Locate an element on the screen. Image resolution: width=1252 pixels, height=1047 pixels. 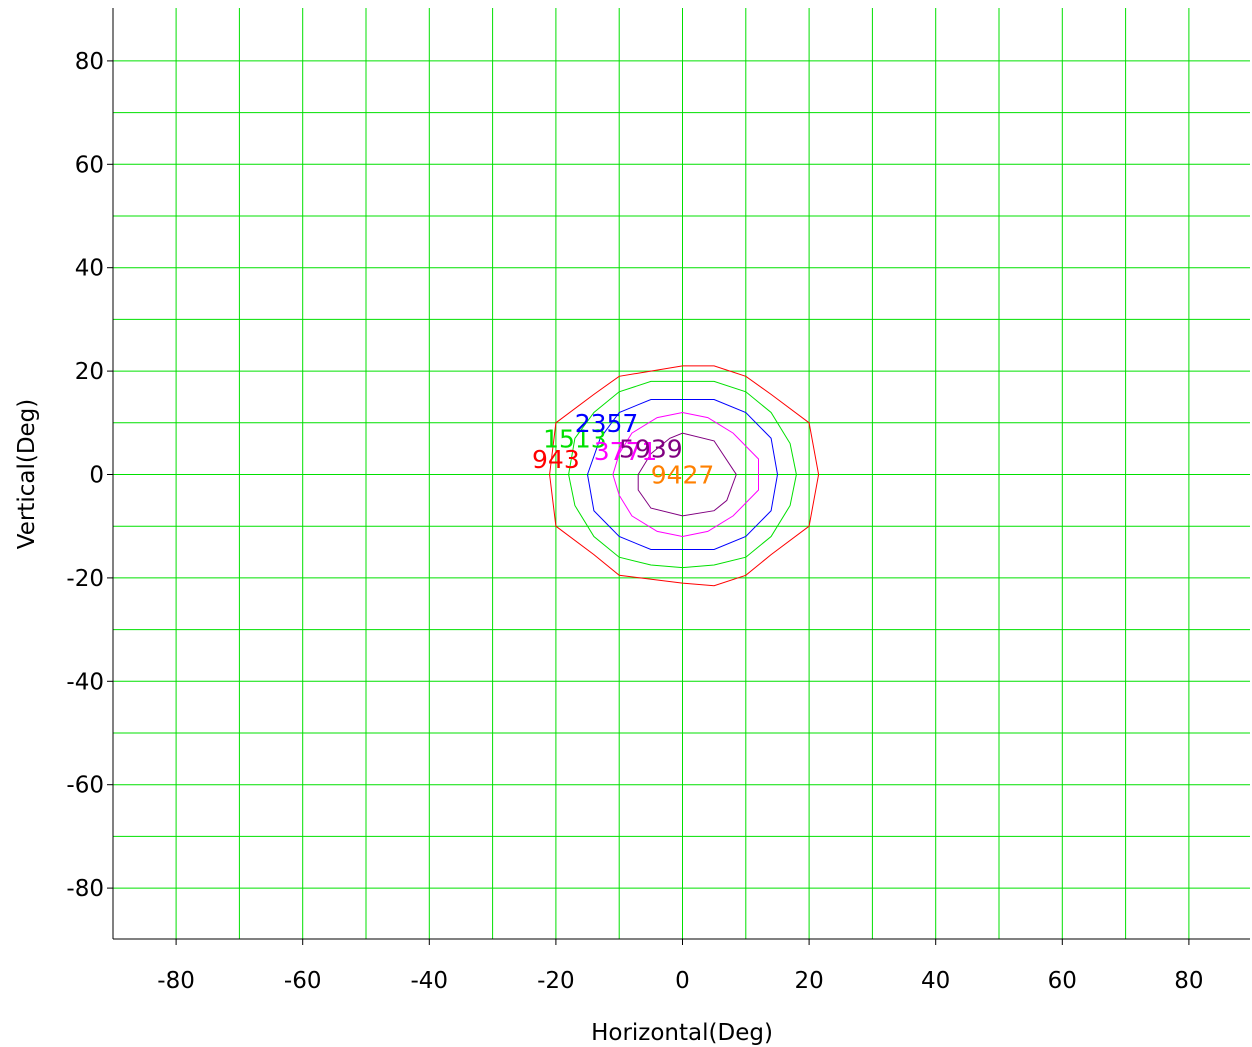
x-tick-label: -40 is located at coordinates (430, 981).